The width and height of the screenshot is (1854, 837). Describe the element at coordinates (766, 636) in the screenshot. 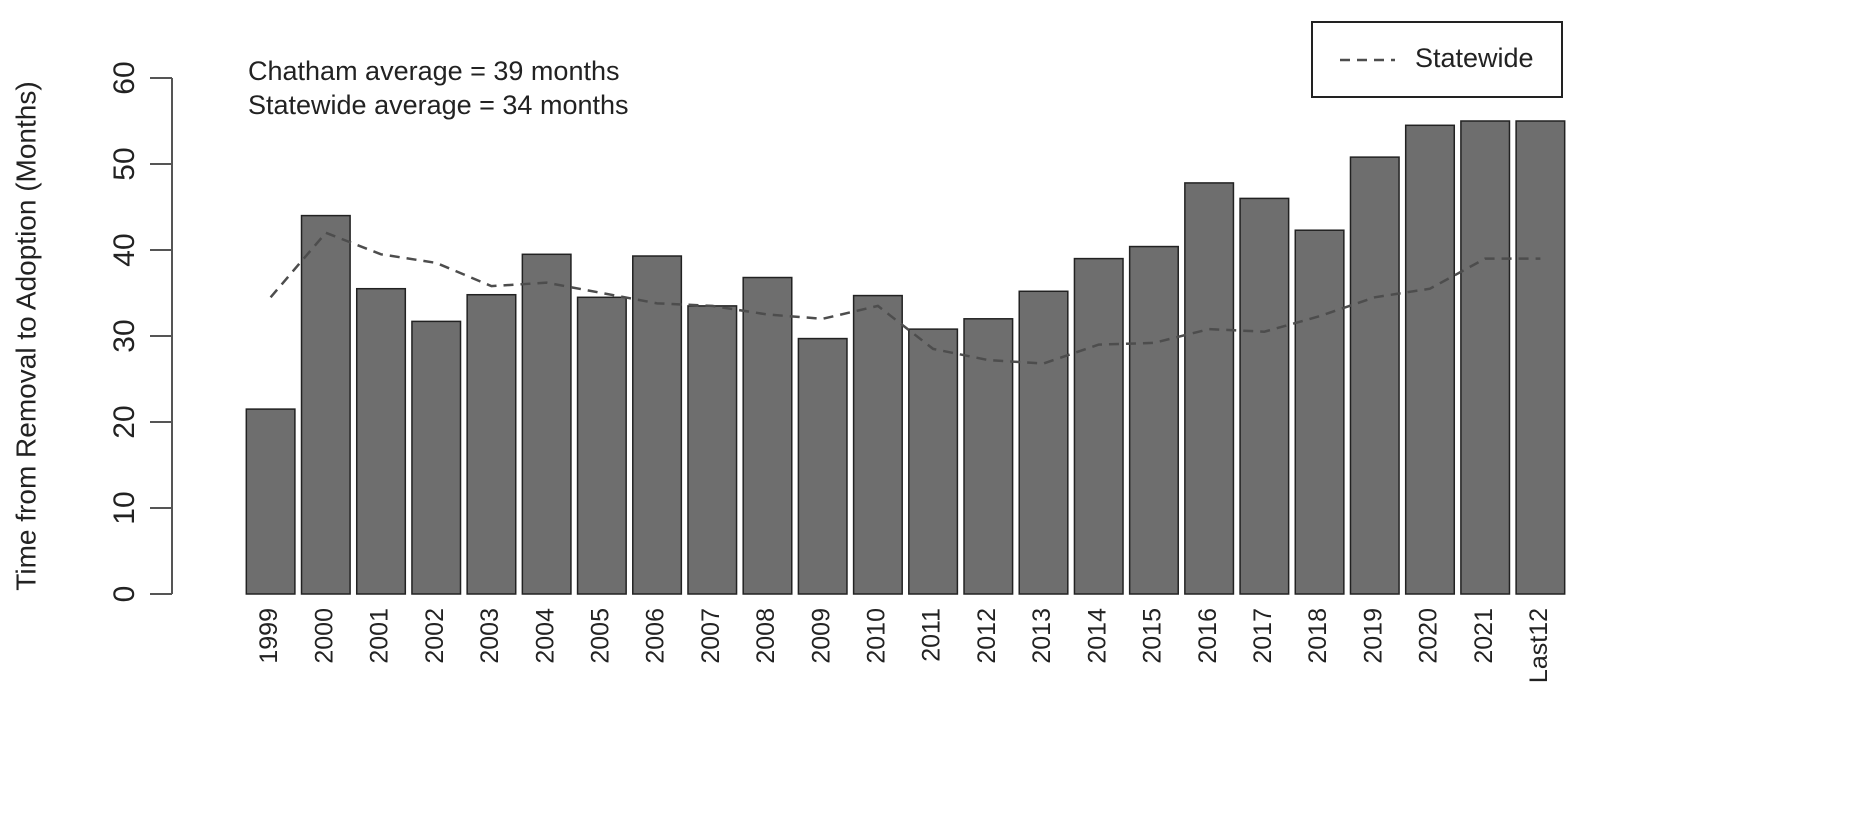

I see `x-tick-label: 2008` at that location.